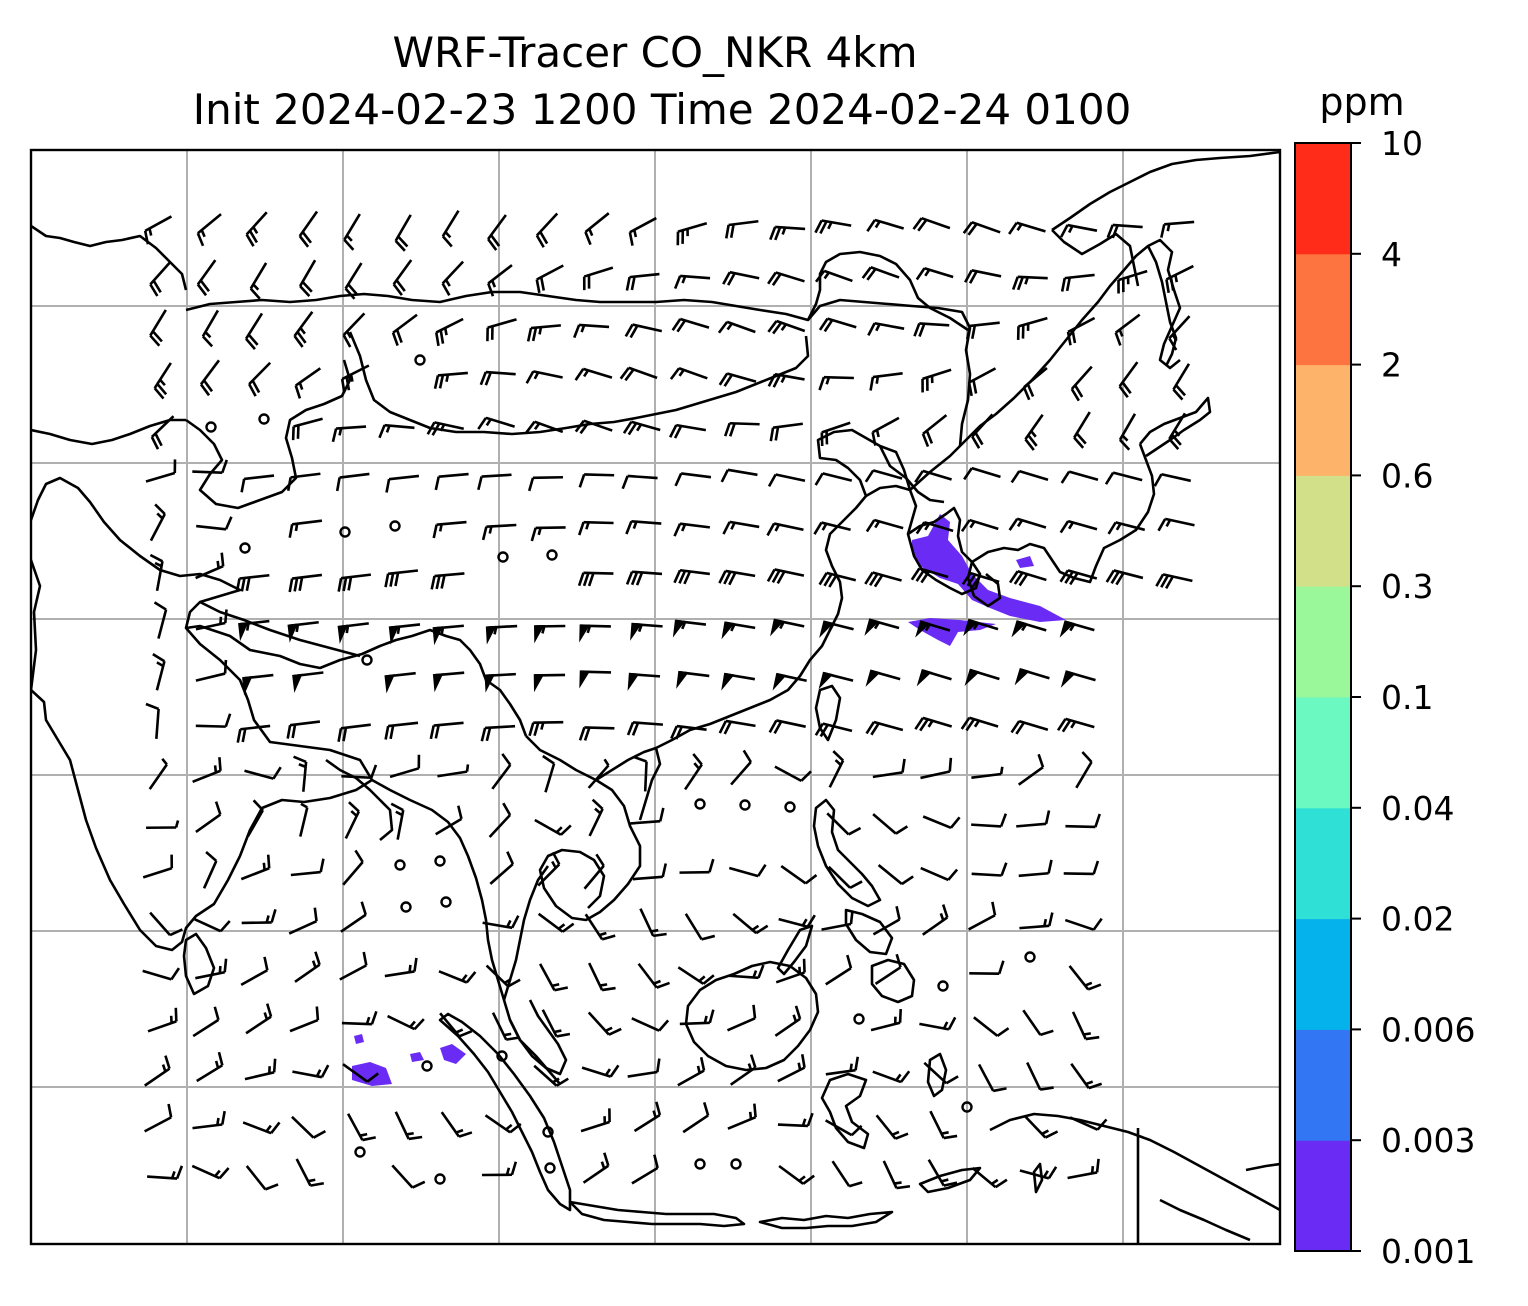 The width and height of the screenshot is (1528, 1306). What do you see at coordinates (1063, 513) in the screenshot?
I see `coast-japan-honshu` at bounding box center [1063, 513].